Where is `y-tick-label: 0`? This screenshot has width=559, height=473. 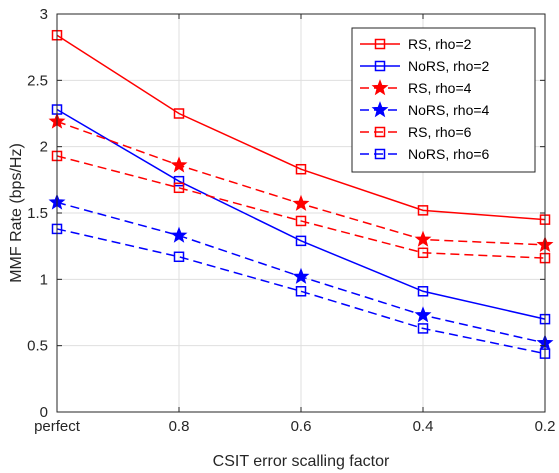 y-tick-label: 0 is located at coordinates (44, 412).